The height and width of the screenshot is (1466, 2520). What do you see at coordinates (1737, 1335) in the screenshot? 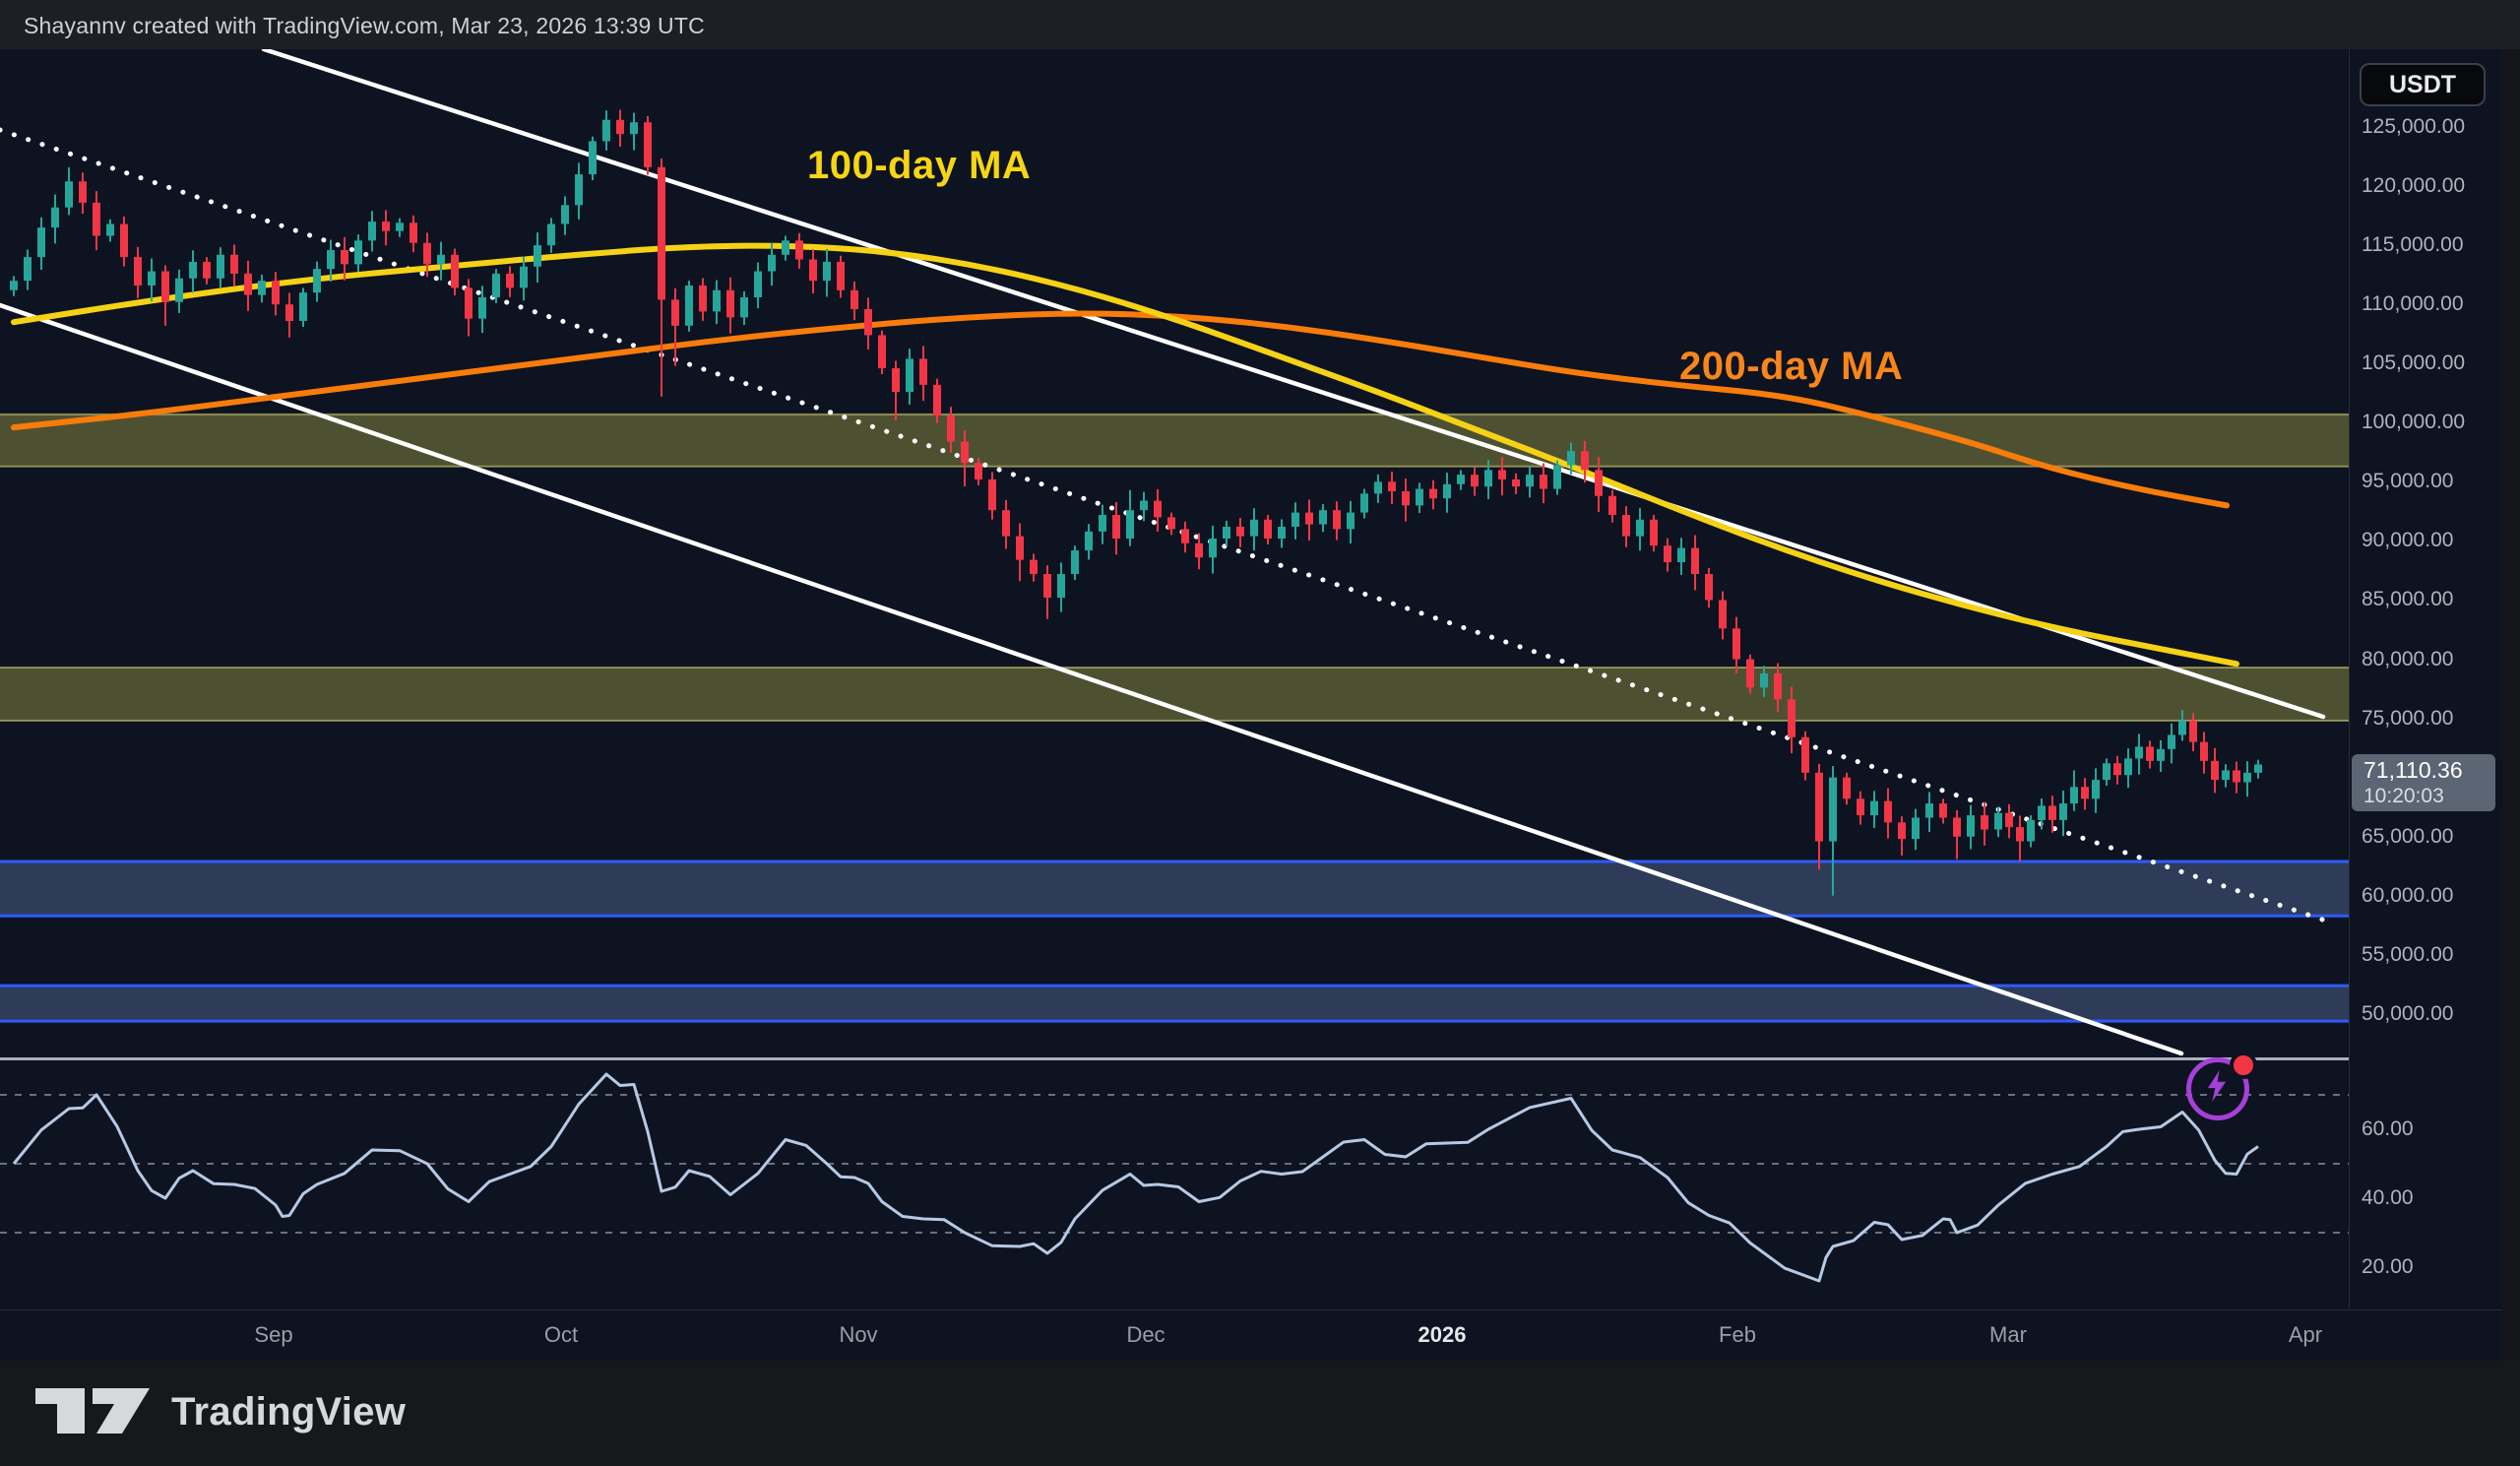
I see `time-axis-label-feb: Feb` at bounding box center [1737, 1335].